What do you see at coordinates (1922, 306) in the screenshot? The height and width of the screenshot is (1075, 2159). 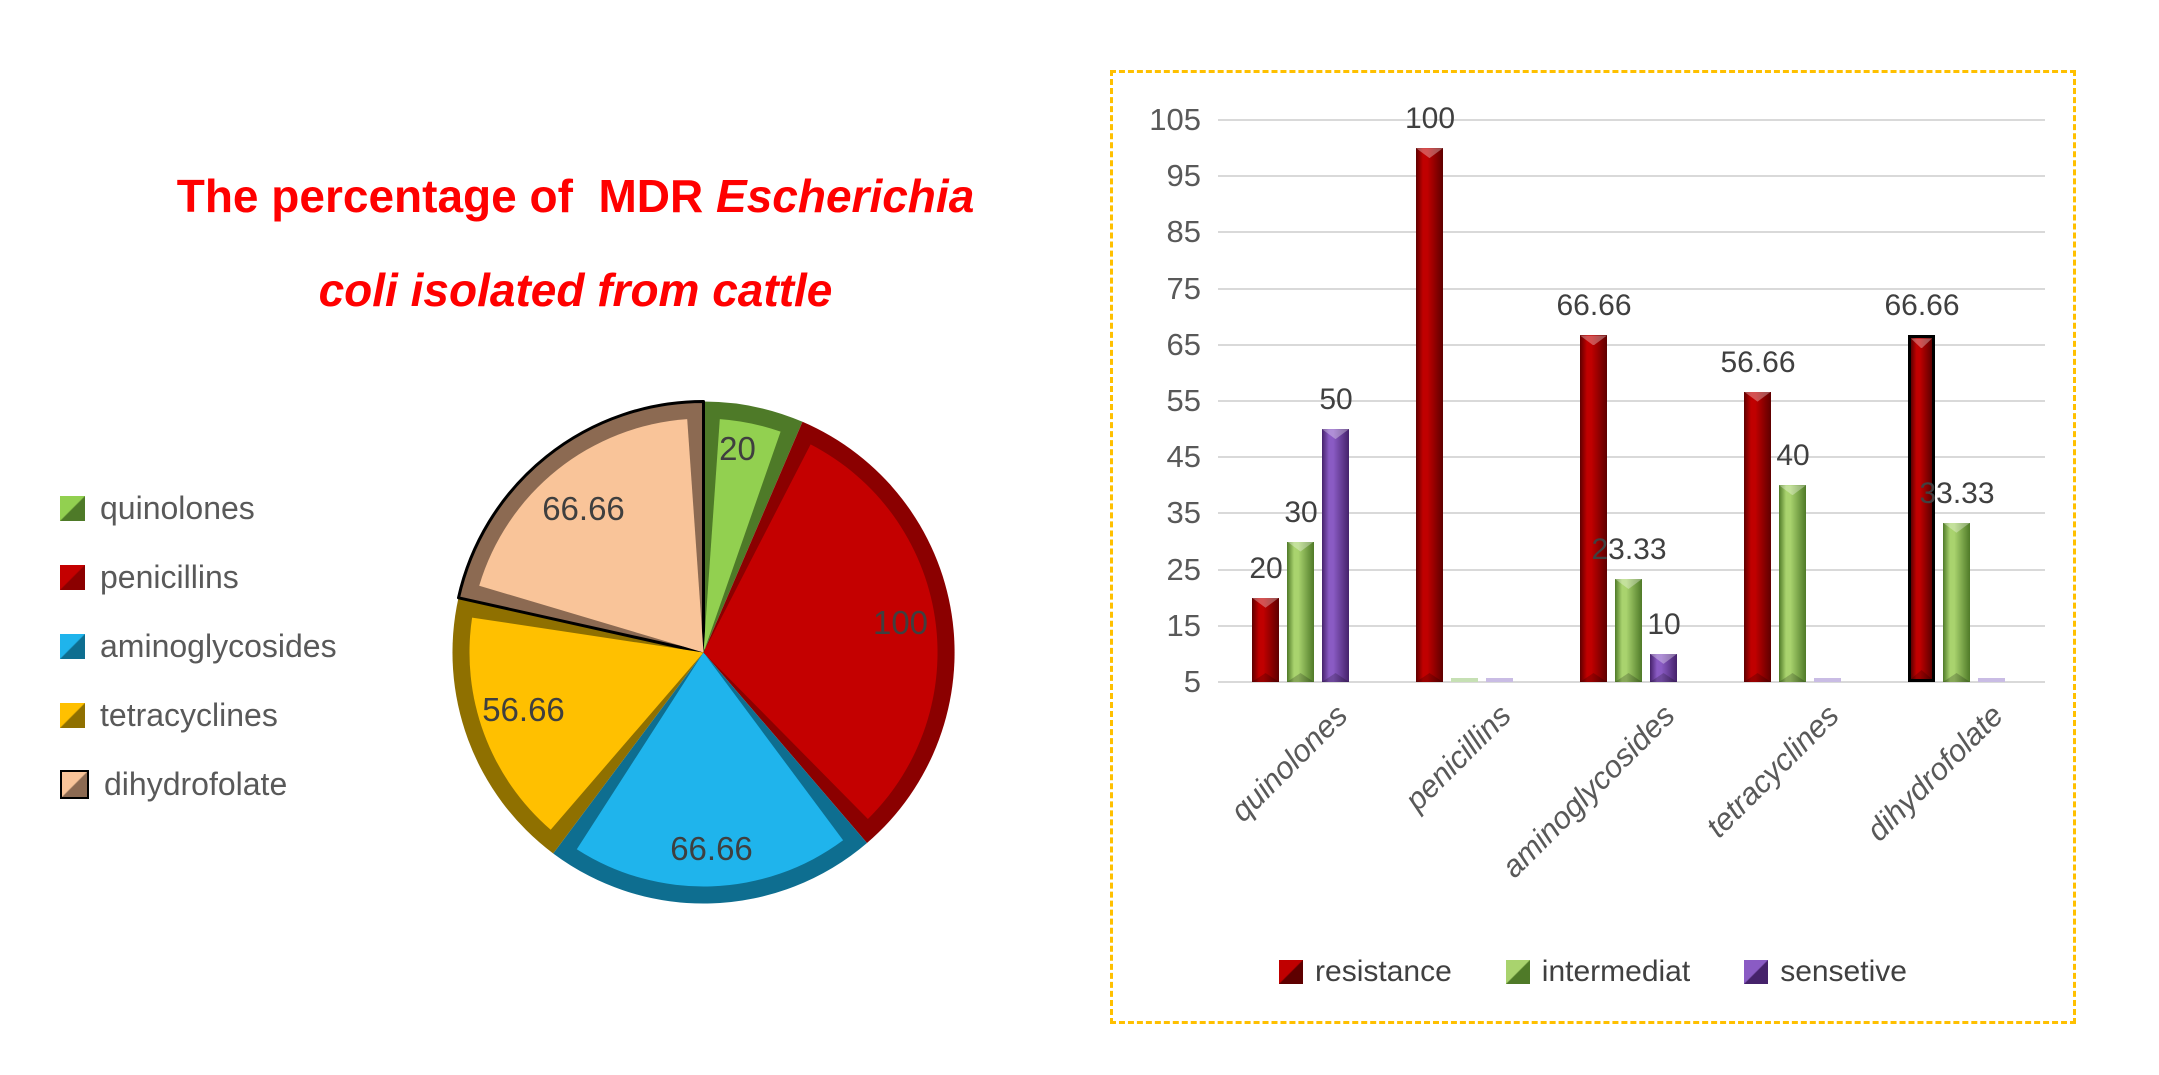 I see `bar-value-label-resistance-dihydrofolate: 66.66` at bounding box center [1922, 306].